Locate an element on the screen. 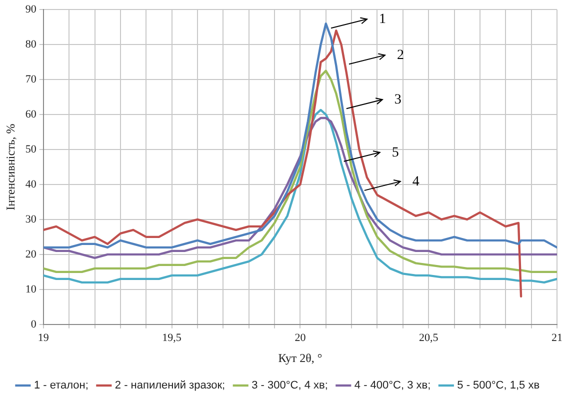 This screenshot has height=401, width=569. legend-label: 1 - еталон; is located at coordinates (61, 386).